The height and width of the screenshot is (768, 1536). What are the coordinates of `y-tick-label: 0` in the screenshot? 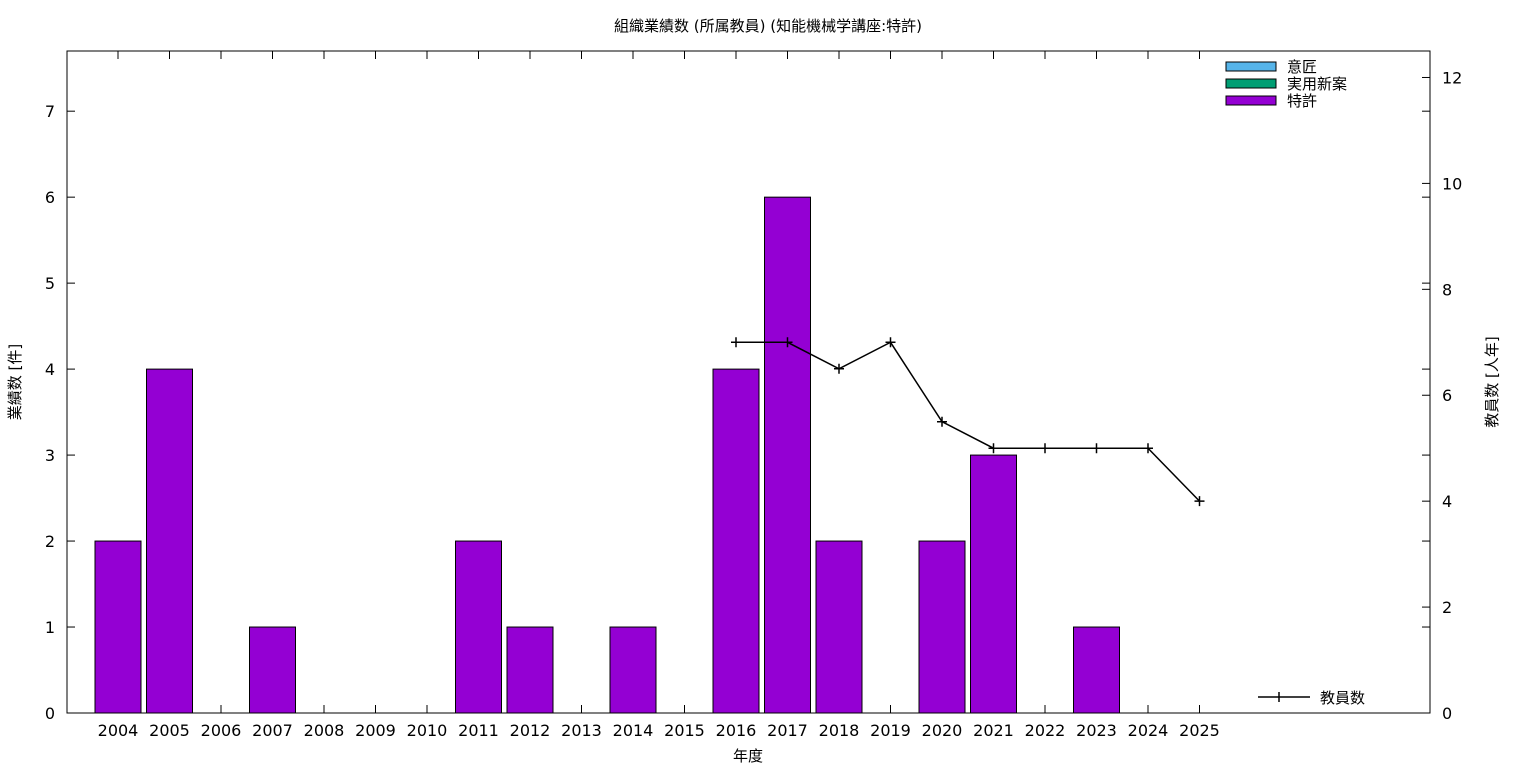 It's located at (50, 713).